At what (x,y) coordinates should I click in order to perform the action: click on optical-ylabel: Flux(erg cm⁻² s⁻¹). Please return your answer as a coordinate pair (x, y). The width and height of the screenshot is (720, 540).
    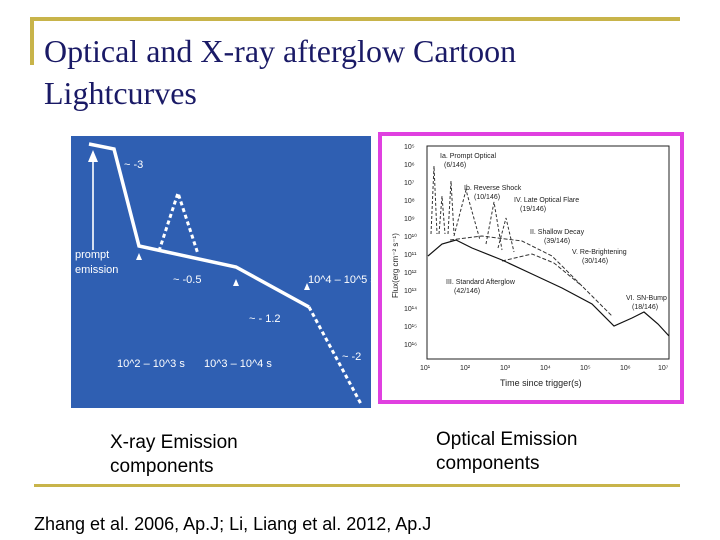
    Looking at the image, I should click on (395, 265).